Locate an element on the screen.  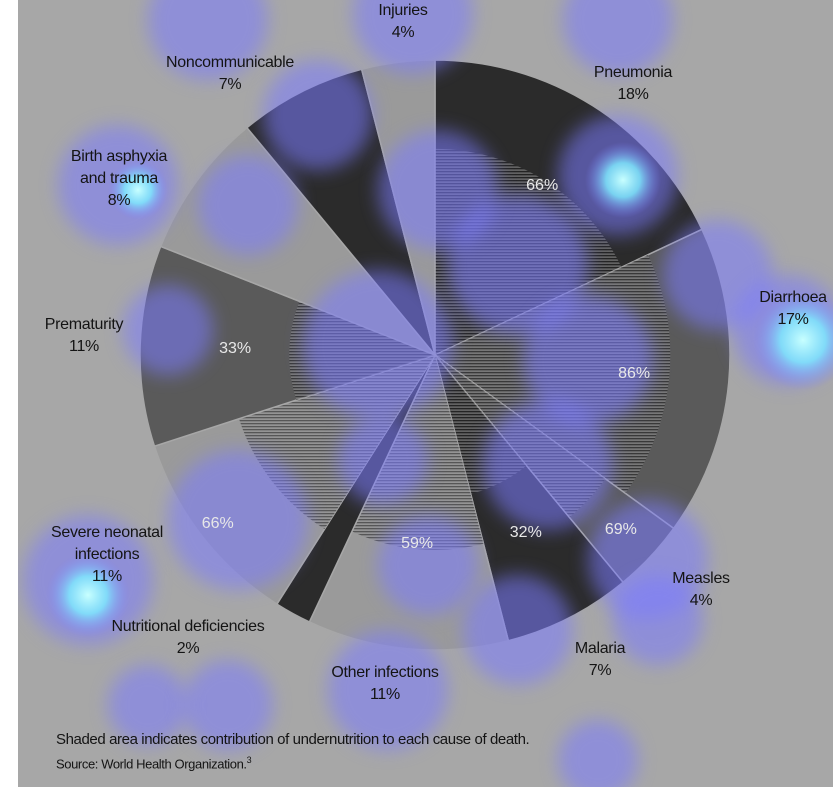
slice-label: Birth asphyxia and trauma 8% is located at coordinates (119, 179).